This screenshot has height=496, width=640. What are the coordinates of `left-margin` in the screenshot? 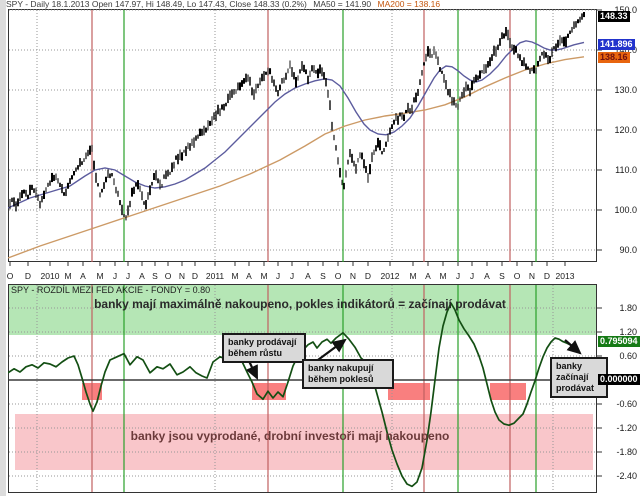 It's located at (3, 248).